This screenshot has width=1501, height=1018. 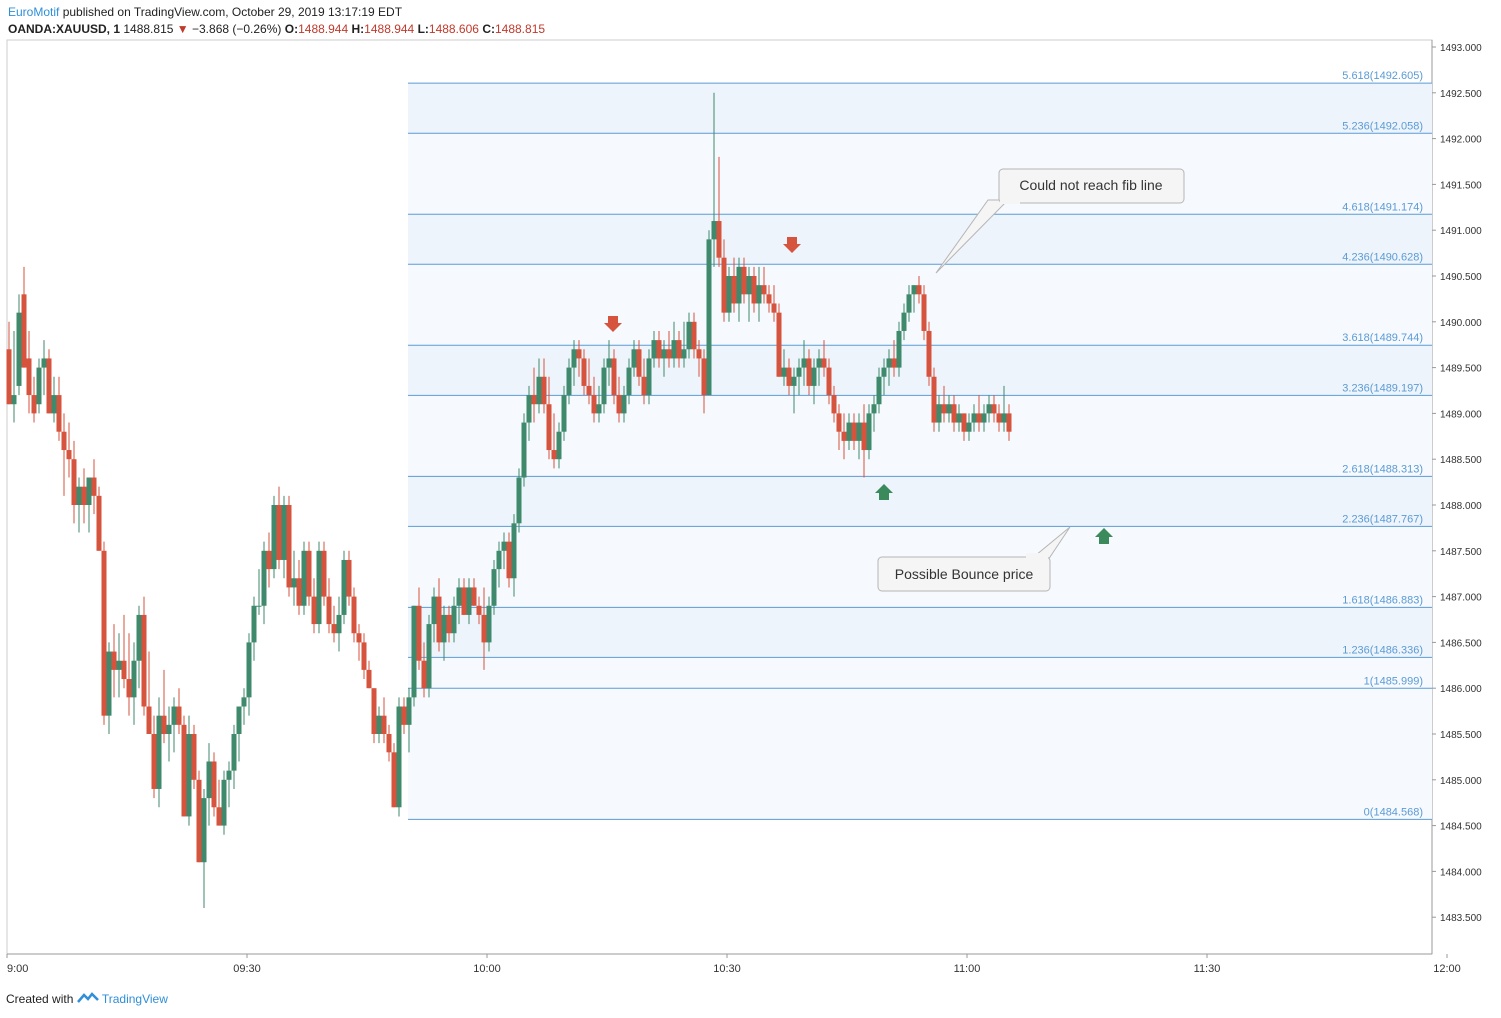 What do you see at coordinates (237, 29) in the screenshot?
I see `price-change: −3.868 (−0.26%)` at bounding box center [237, 29].